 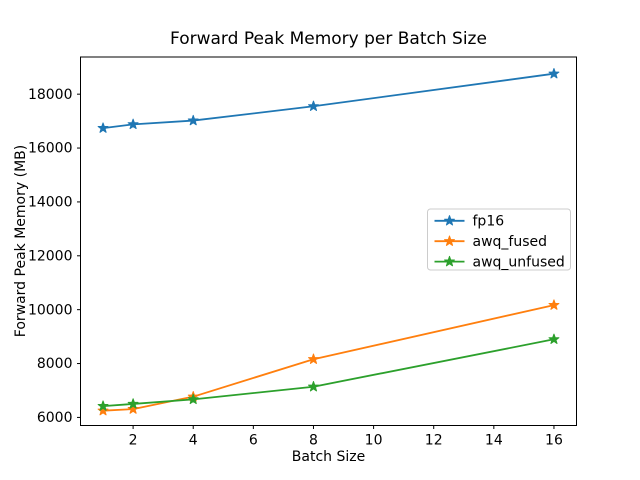 I want to click on y-tick-label: 6000, so click(x=55, y=418).